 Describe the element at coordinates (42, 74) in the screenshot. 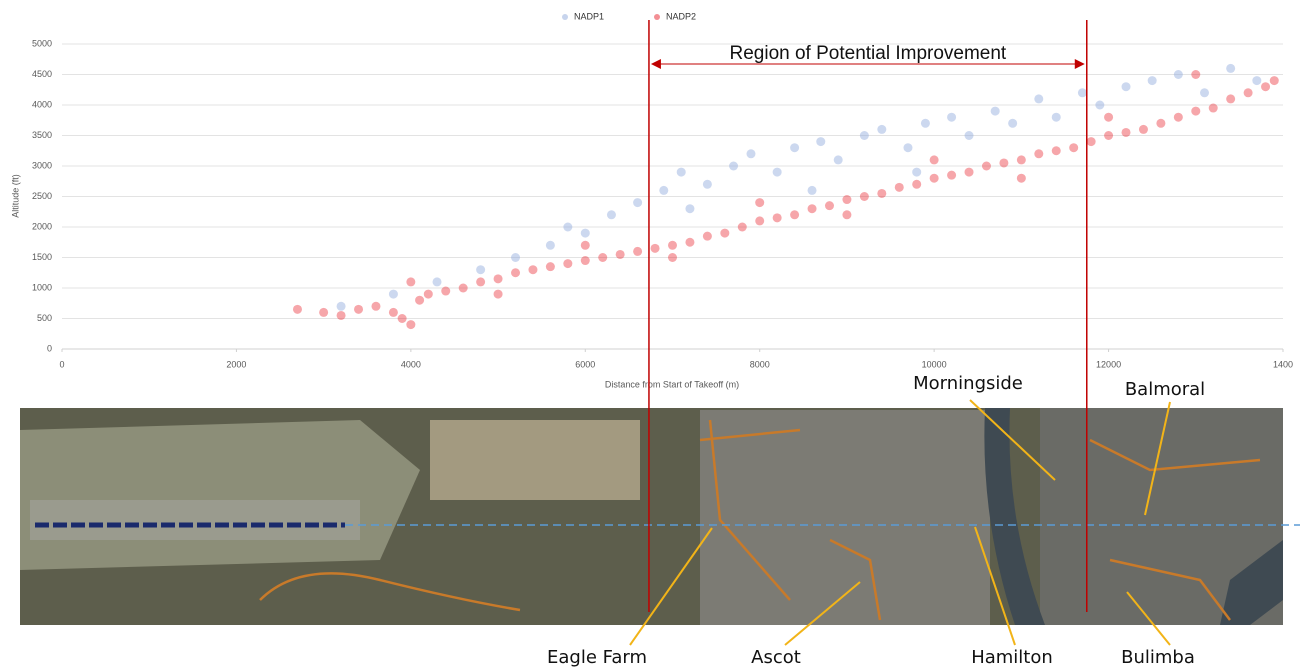

I see `y-tick-label: 4500` at that location.